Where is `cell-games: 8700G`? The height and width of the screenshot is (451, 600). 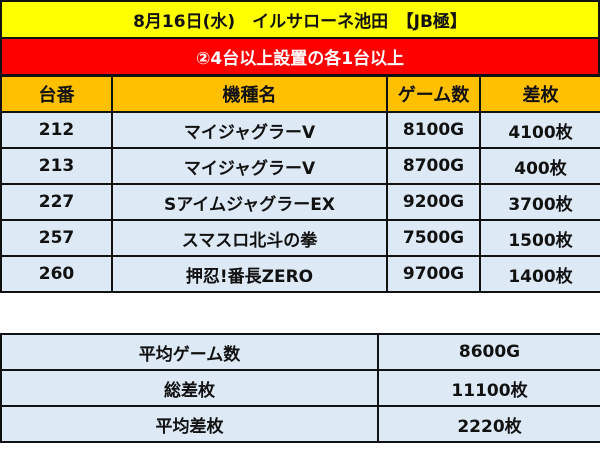
cell-games: 8700G is located at coordinates (433, 166).